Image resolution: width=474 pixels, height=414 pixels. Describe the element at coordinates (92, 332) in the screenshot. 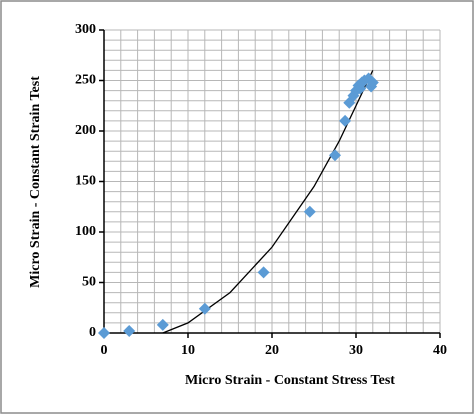

I see `y-tick-label: 0` at that location.